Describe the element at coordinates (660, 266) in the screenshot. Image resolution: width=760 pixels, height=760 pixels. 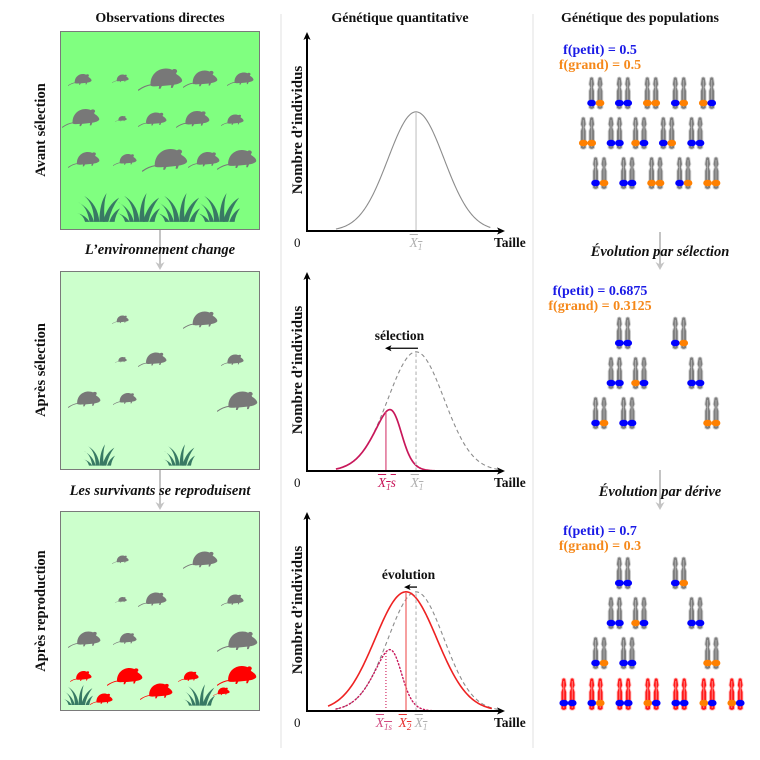
I see `arrowhead-down-icon` at that location.